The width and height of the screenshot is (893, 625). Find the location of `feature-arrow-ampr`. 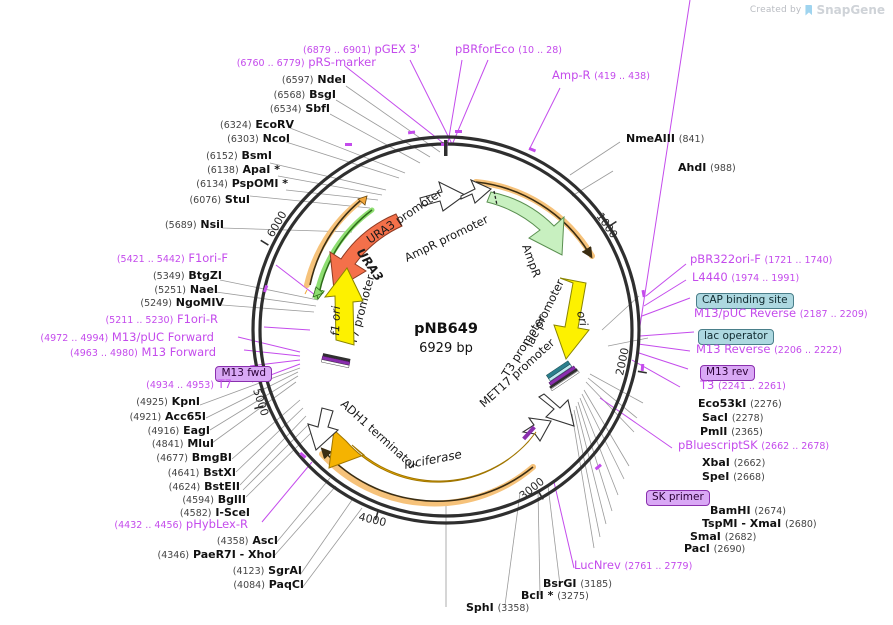

feature-arrow-ampr is located at coordinates (525, 223).